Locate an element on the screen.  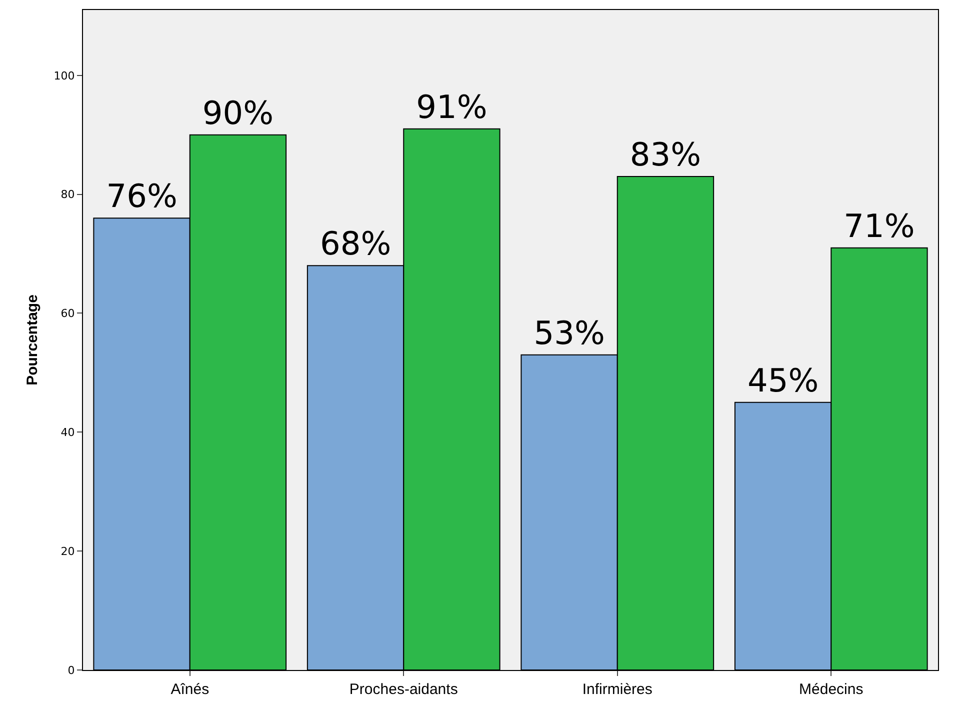
x-tick-label: Infirmières is located at coordinates (617, 689).